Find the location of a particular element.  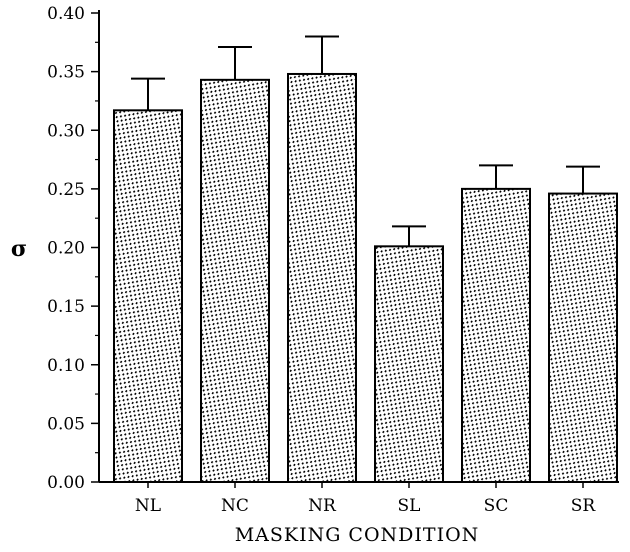

y-ticks-layer: 0.00 0.05 0.10 0.15 0.20 0.25 0.30 0.35 0.40 is located at coordinates (73, 248).